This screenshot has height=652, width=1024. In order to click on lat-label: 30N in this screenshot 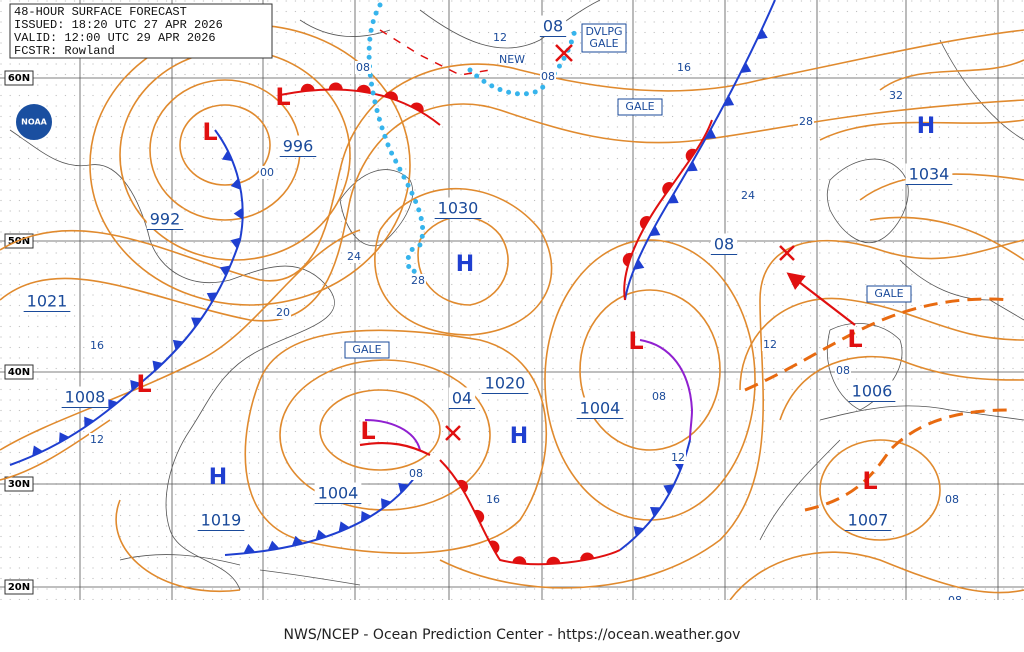, I will do `click(19, 484)`.